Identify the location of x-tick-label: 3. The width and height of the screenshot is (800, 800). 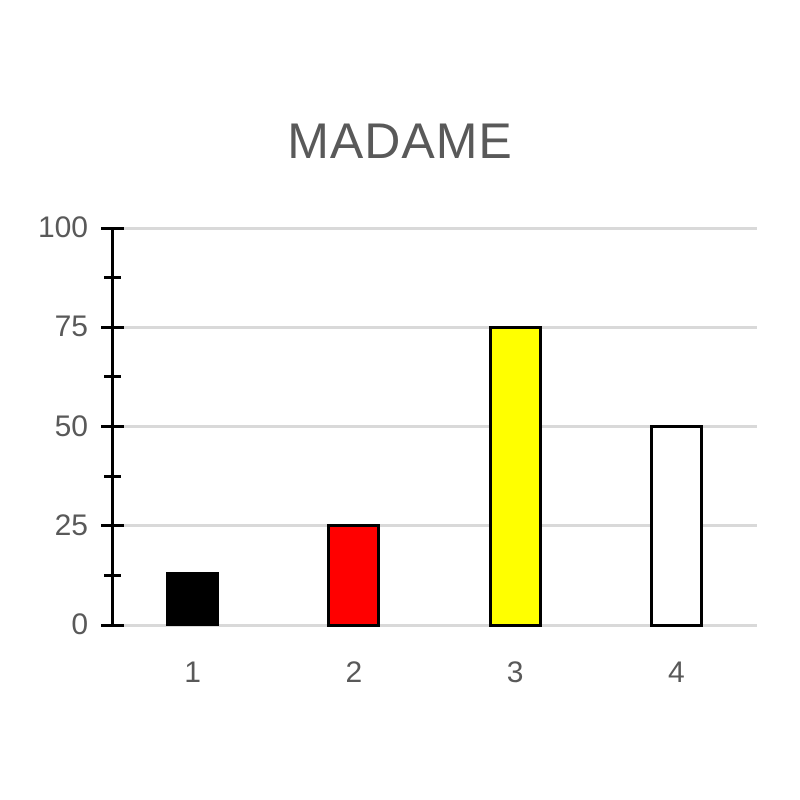
(515, 672).